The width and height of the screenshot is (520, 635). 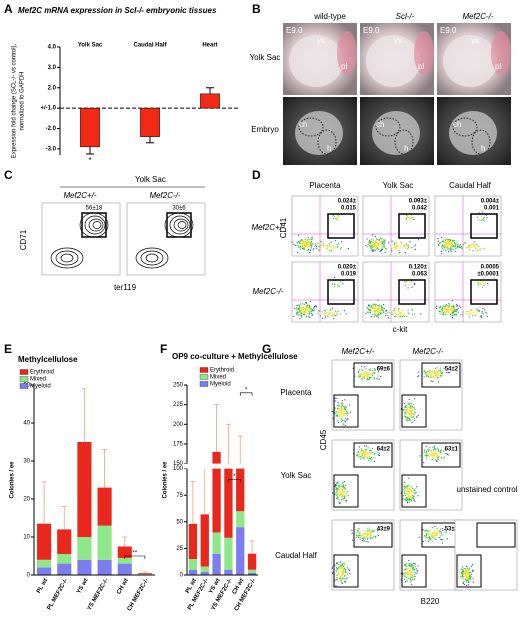 What do you see at coordinates (325, 185) in the screenshot?
I see `column-header: Placenta` at bounding box center [325, 185].